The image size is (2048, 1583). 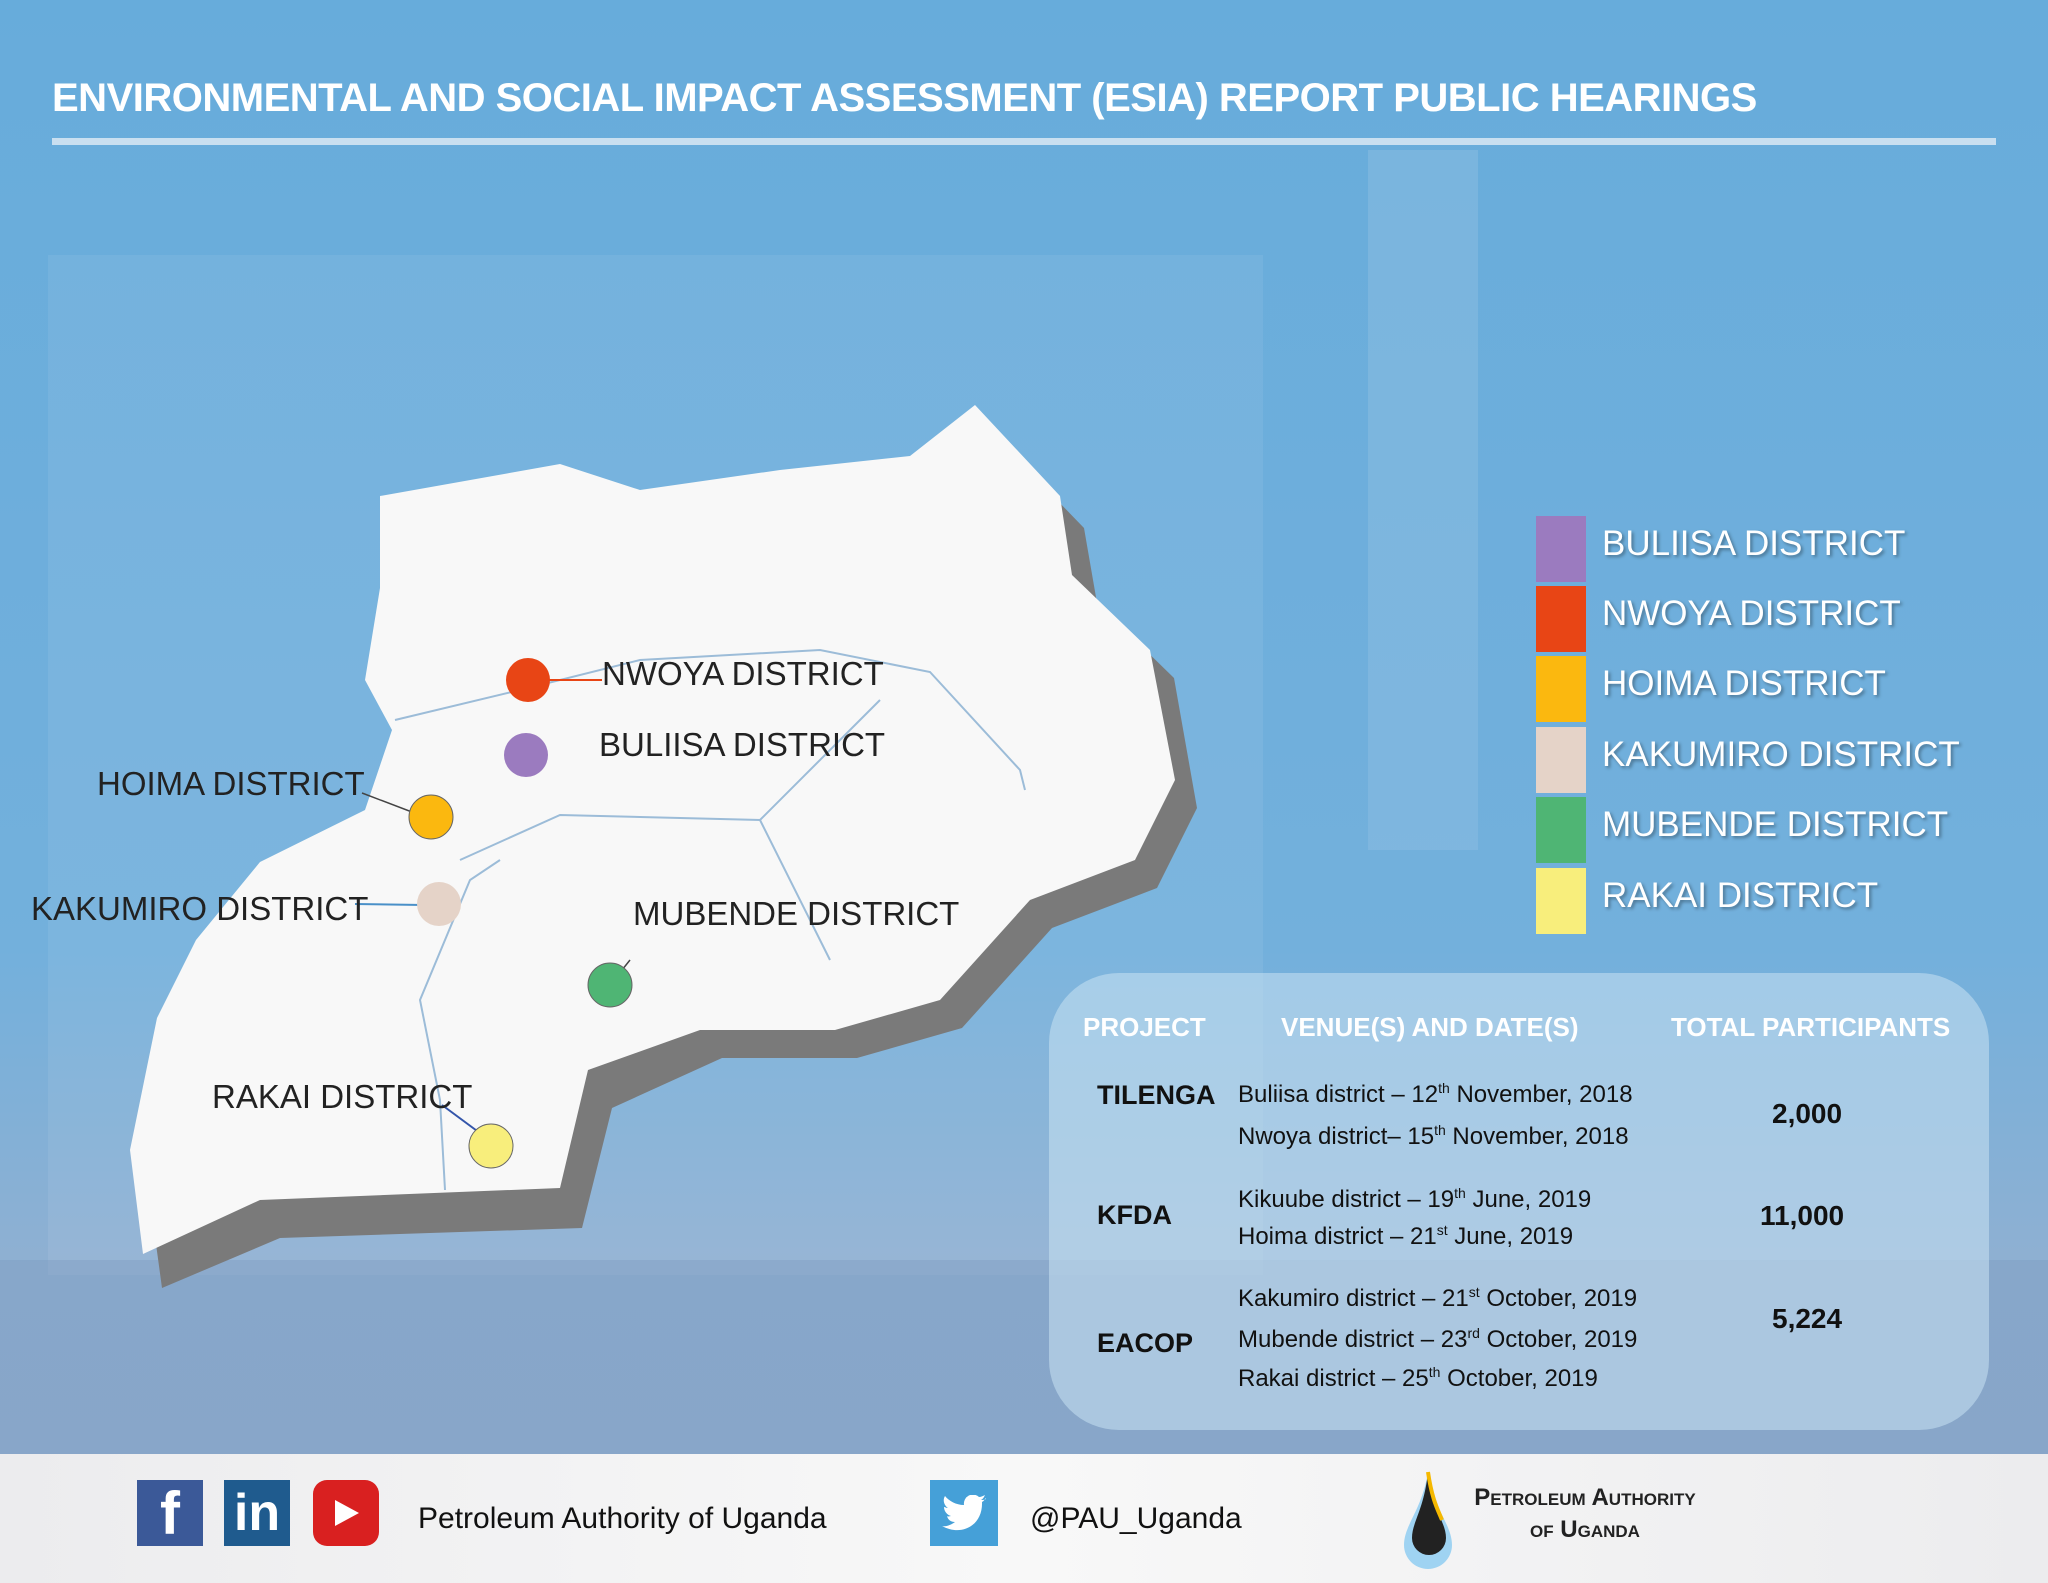 What do you see at coordinates (1807, 1318) in the screenshot?
I see `total-participants: 5,224` at bounding box center [1807, 1318].